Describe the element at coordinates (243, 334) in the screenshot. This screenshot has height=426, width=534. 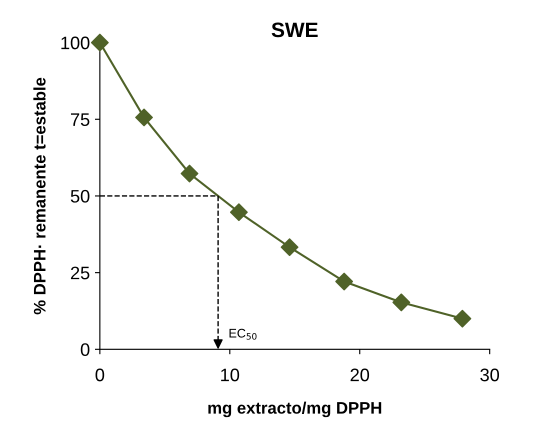
I see `ref-line-label: EC$_{50}$` at that location.